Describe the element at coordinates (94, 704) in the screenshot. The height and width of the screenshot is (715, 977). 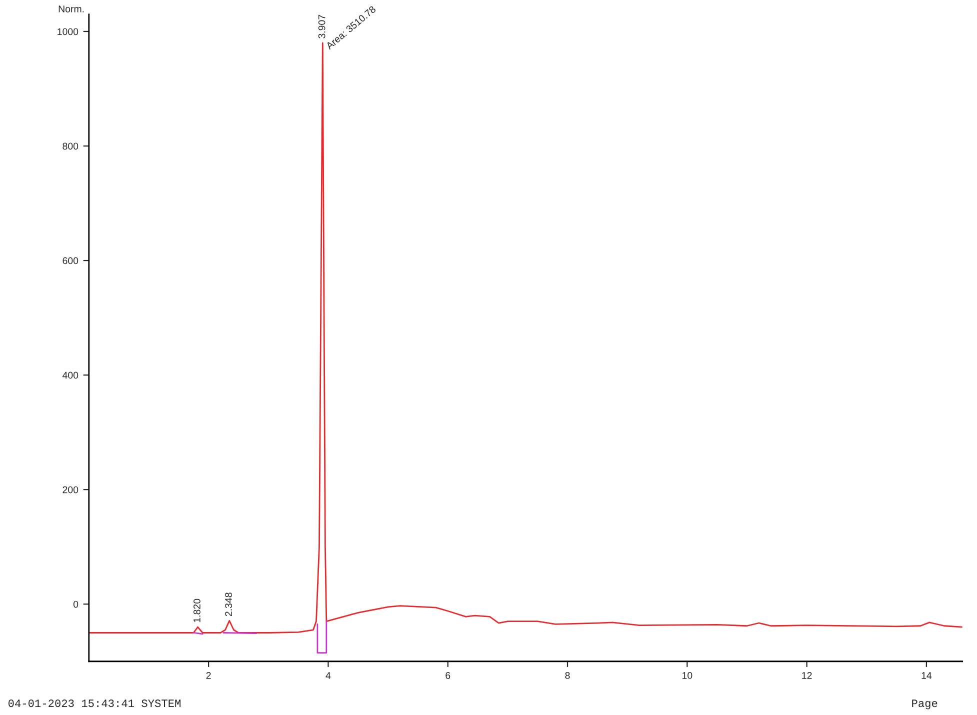
I see `text: 04-01-2023 15:43:41 SYSTEM` at that location.